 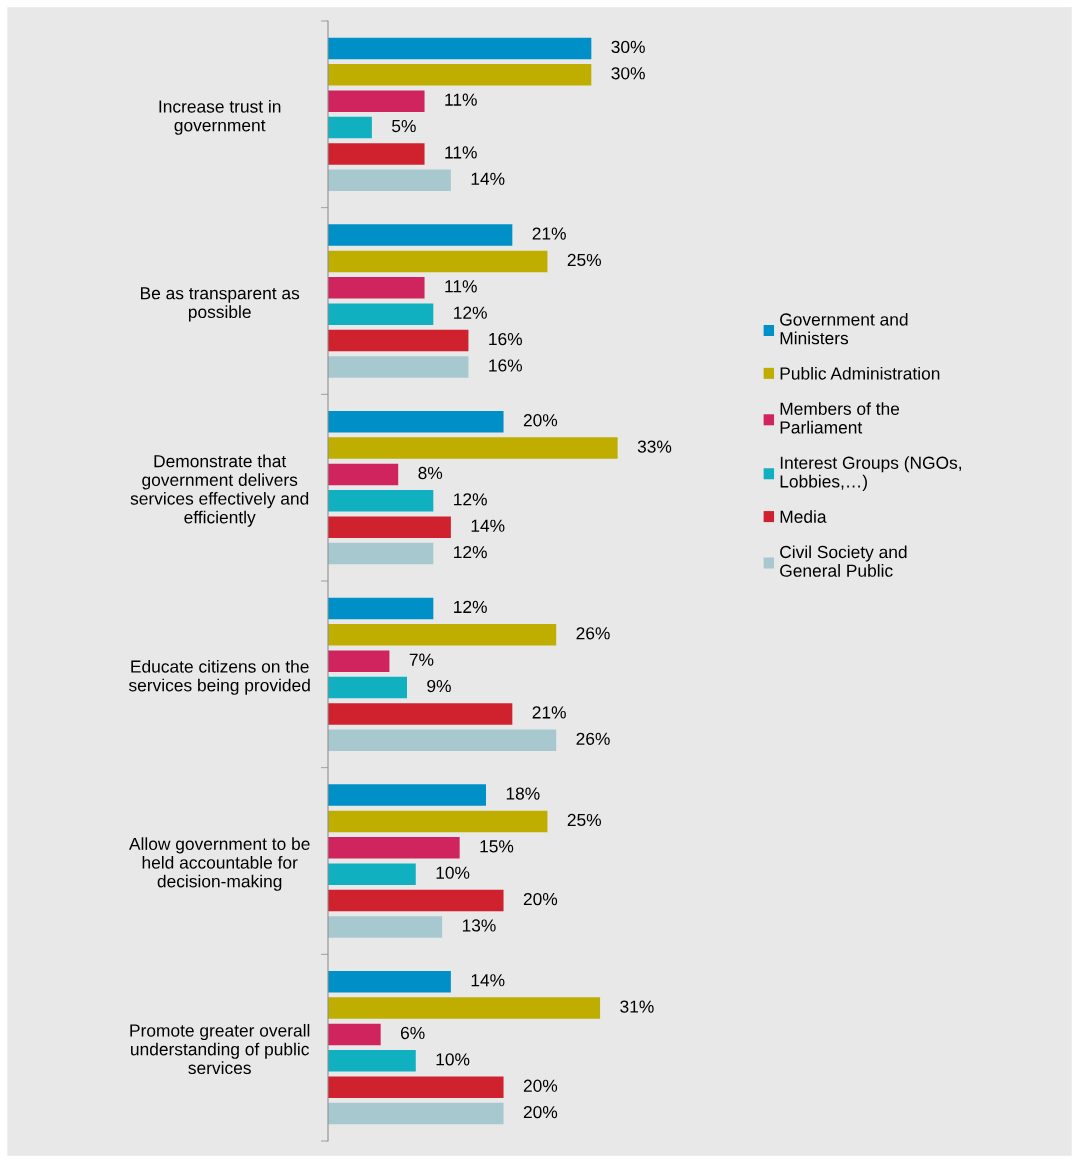 I want to click on data-label: 8%, so click(x=430, y=473).